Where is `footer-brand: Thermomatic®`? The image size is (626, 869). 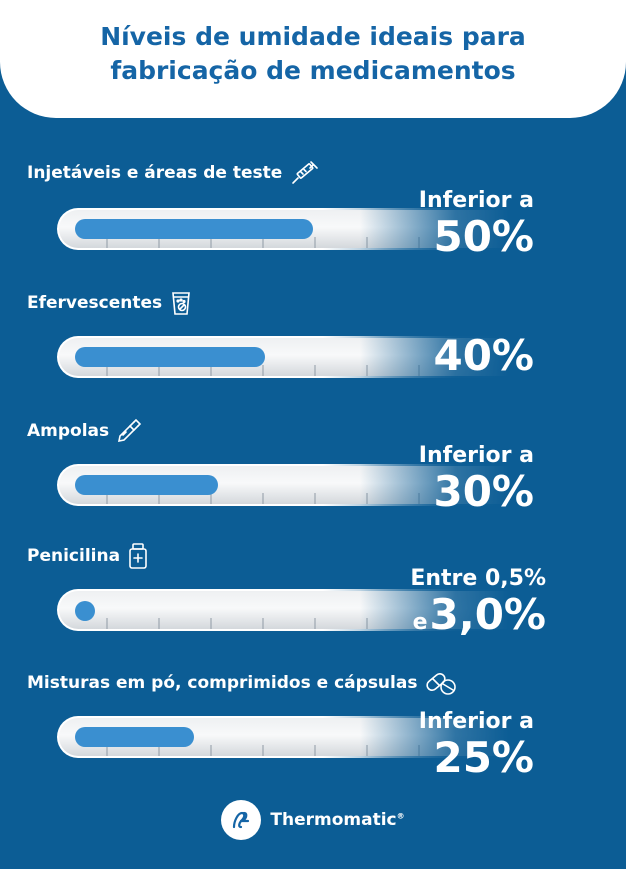 footer-brand: Thermomatic® is located at coordinates (313, 820).